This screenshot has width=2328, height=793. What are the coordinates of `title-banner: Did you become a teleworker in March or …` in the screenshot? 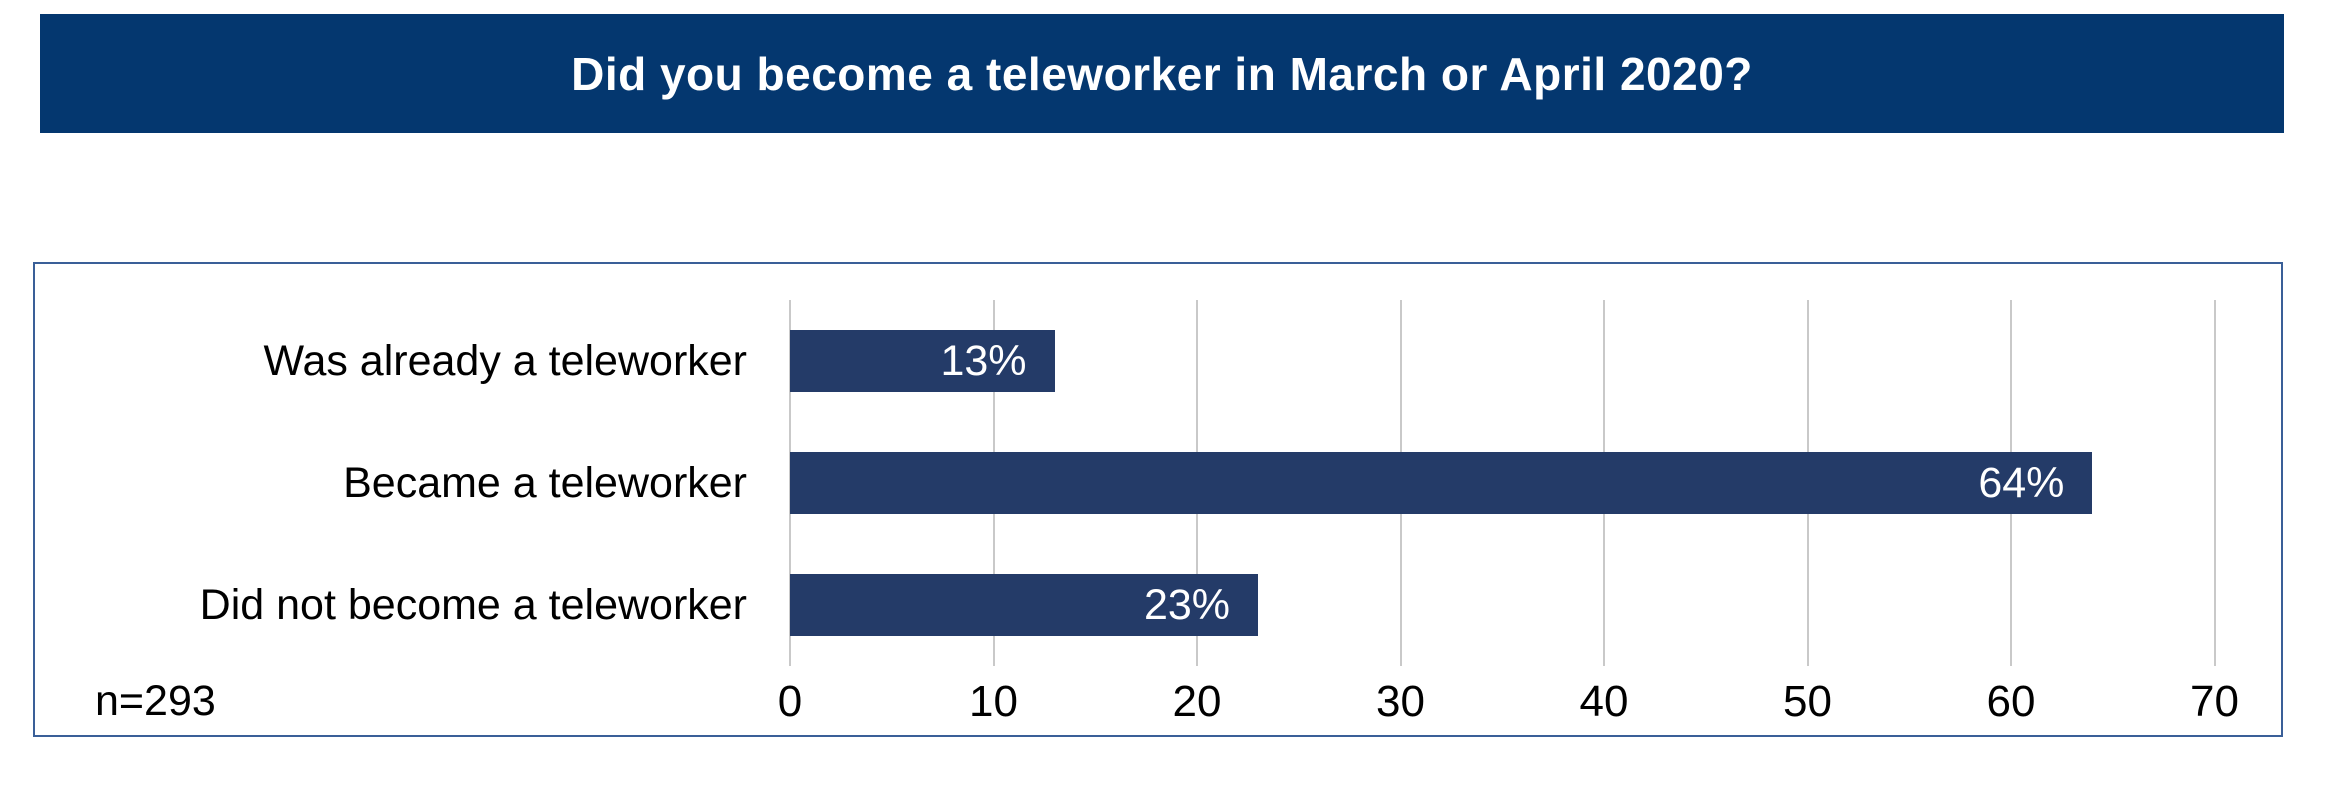 It's located at (1162, 73).